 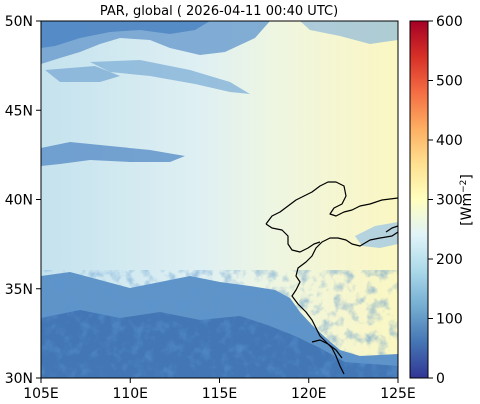 What do you see at coordinates (449, 320) in the screenshot?
I see `colorbar-tick-label: 100` at bounding box center [449, 320].